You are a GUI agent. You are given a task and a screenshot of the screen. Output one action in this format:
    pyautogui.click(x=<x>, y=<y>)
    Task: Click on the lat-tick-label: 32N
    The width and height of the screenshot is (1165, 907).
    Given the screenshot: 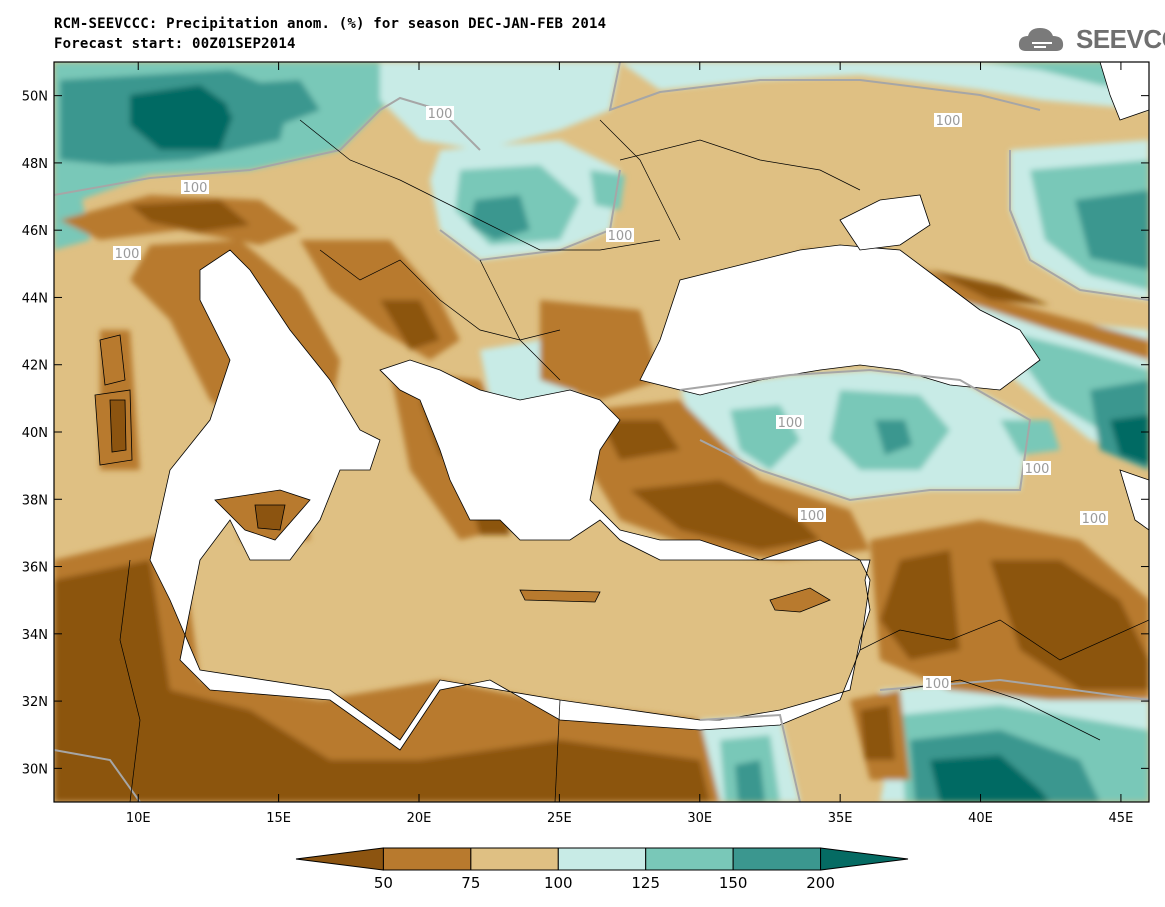 What is the action you would take?
    pyautogui.click(x=35, y=702)
    